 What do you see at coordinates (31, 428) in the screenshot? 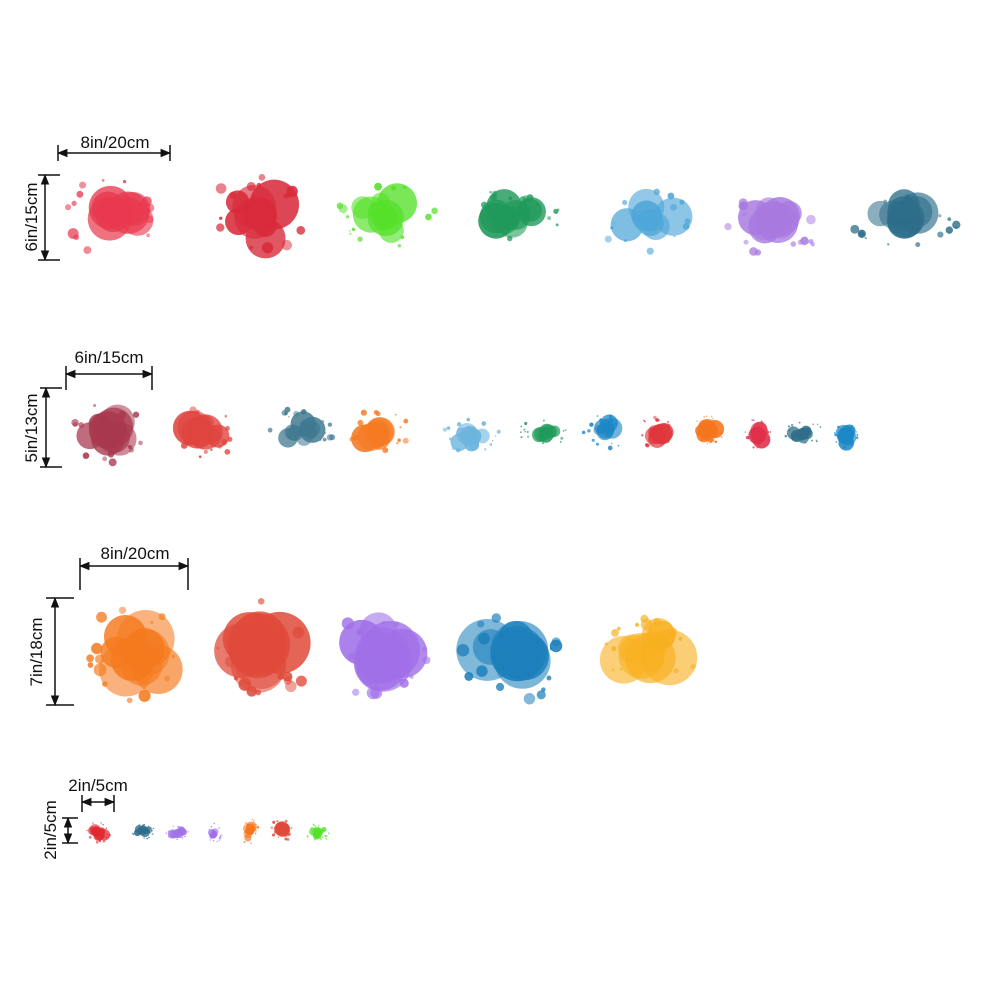
I see `height-label: 5in/13cm` at bounding box center [31, 428].